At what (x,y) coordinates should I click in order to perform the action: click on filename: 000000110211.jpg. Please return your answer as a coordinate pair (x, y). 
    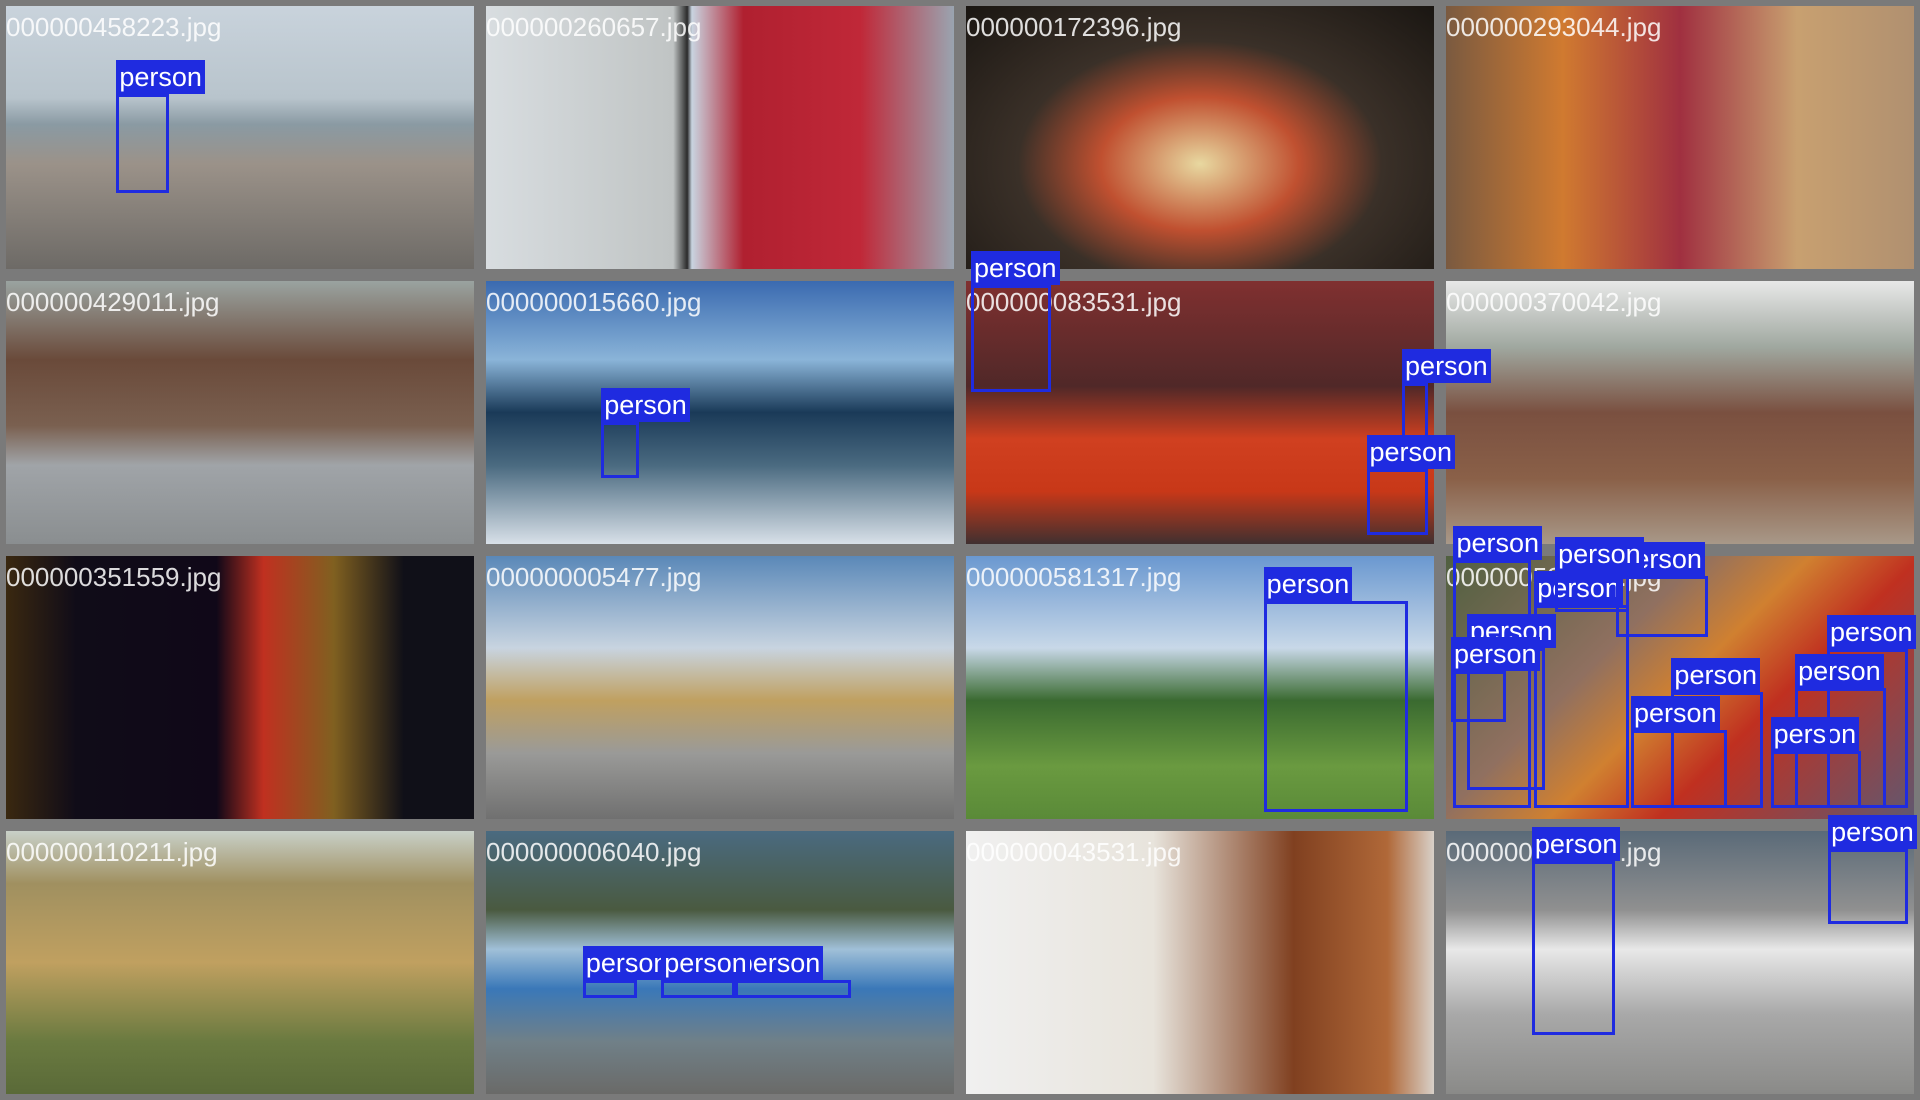
    Looking at the image, I should click on (112, 852).